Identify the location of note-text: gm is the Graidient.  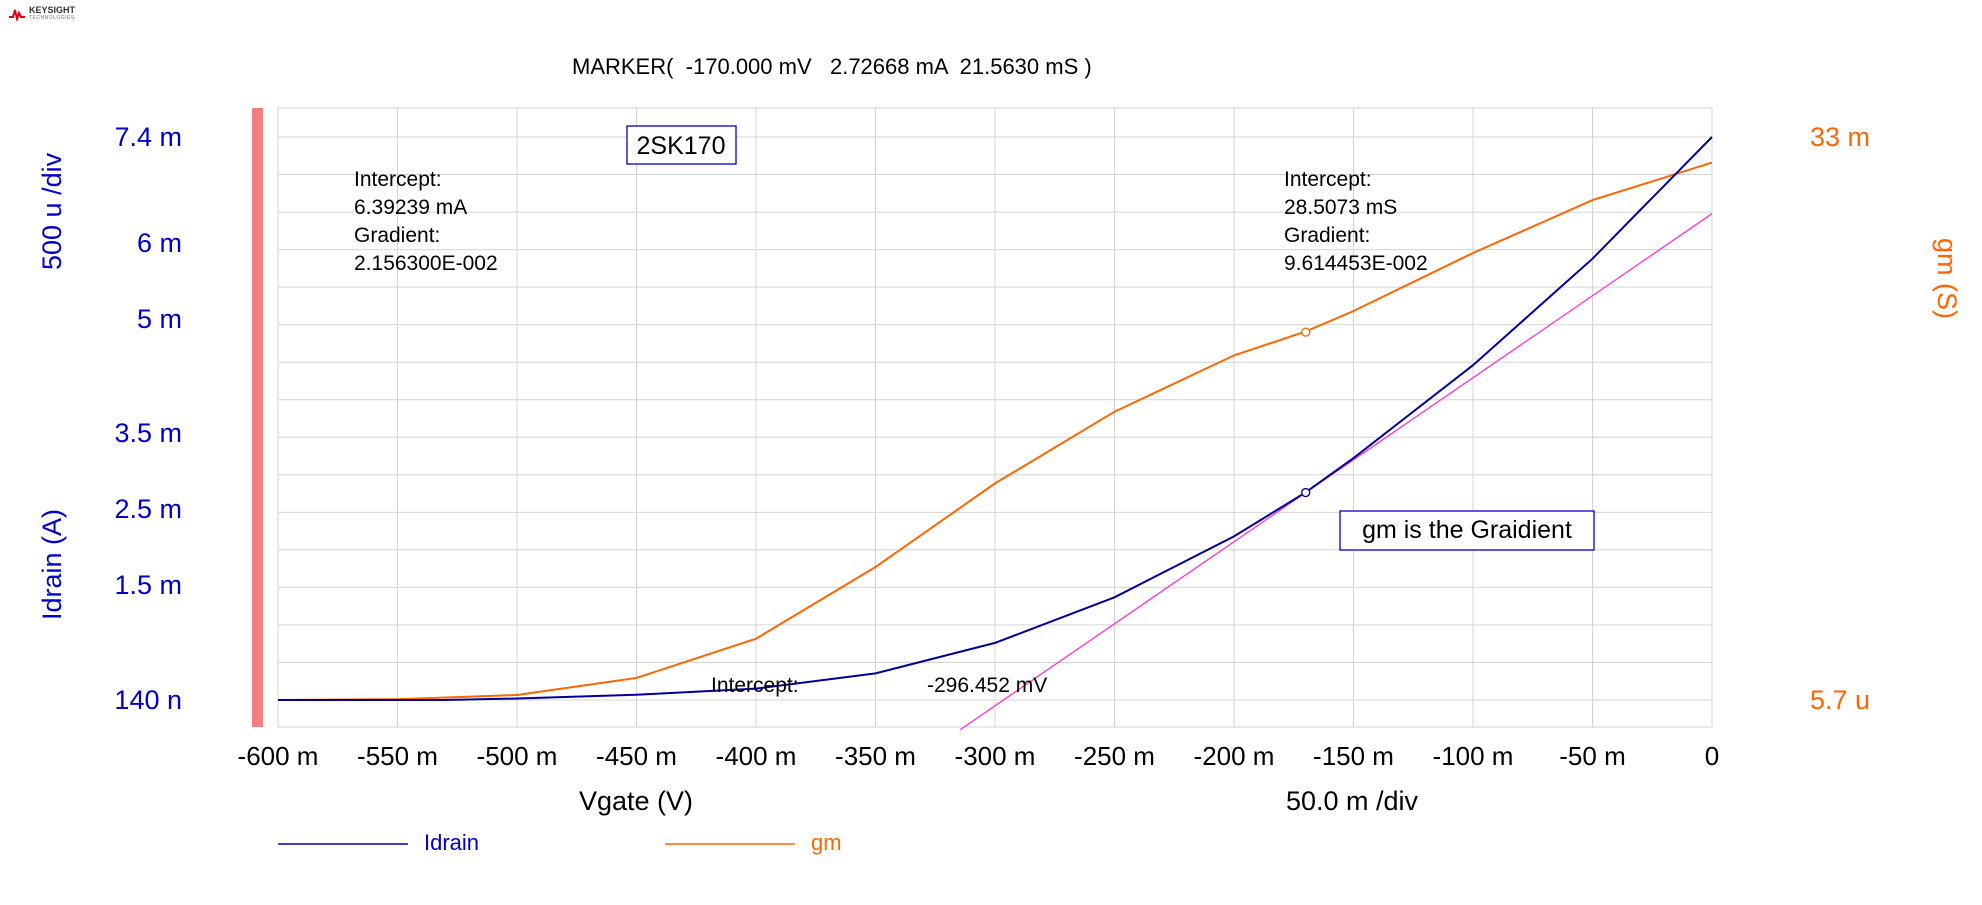
(1467, 530).